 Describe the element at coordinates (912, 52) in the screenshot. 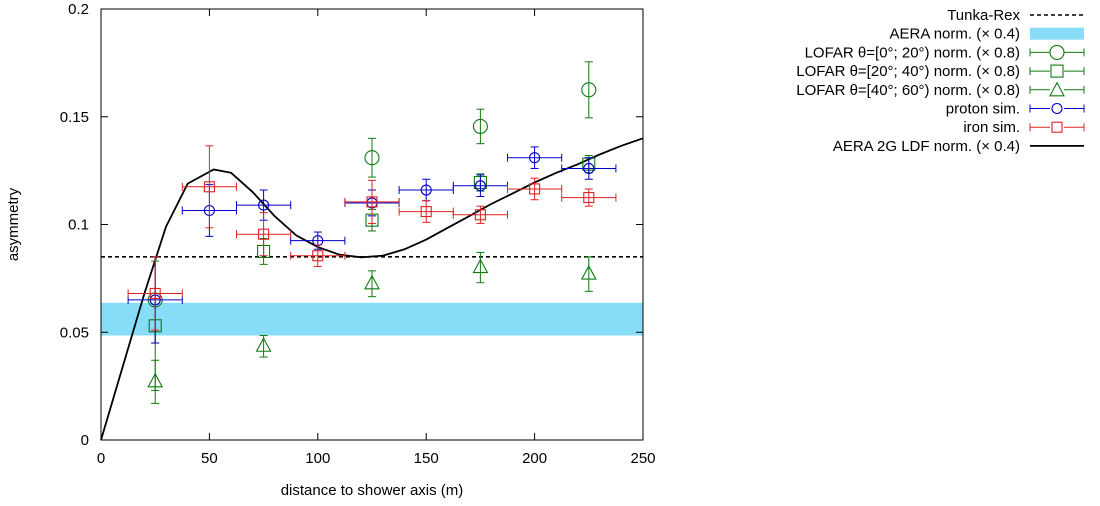

I see `legend-label: LOFAR θ=[0°; 20°) norm. (× 0.8)` at that location.